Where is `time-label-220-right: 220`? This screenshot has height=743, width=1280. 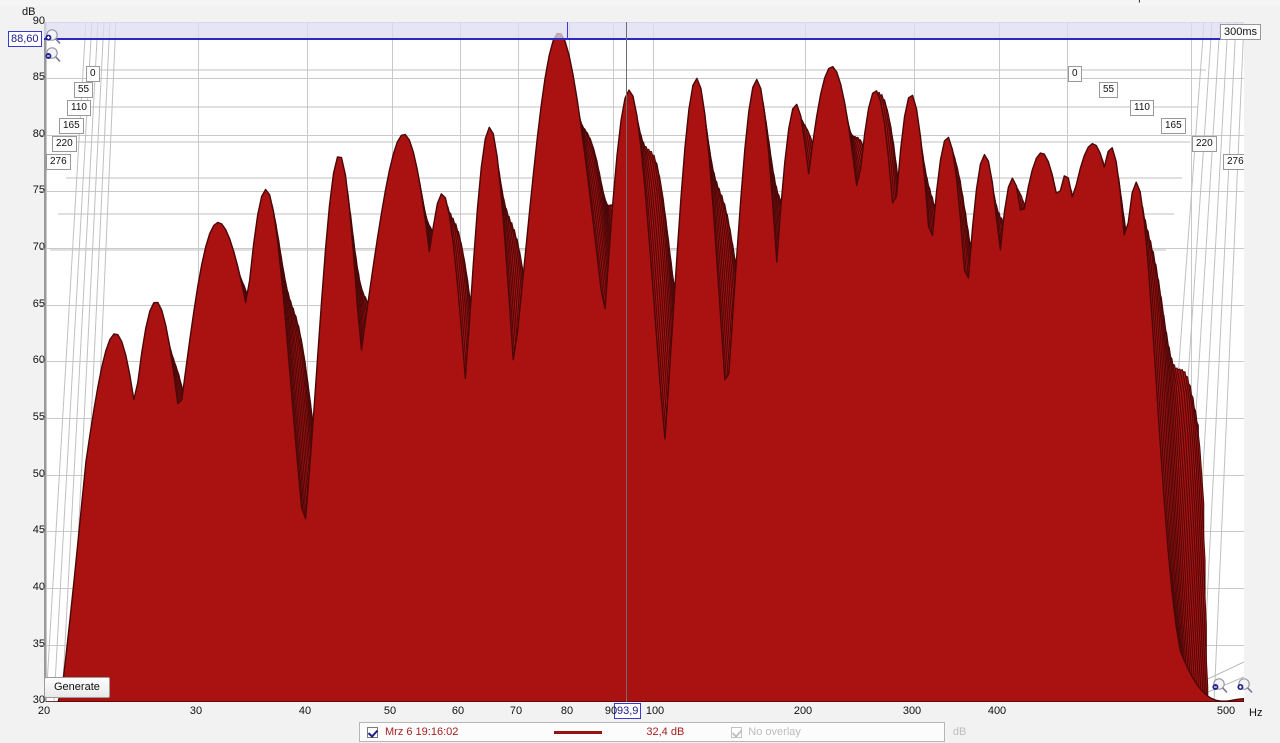
time-label-220-right: 220 is located at coordinates (1204, 144).